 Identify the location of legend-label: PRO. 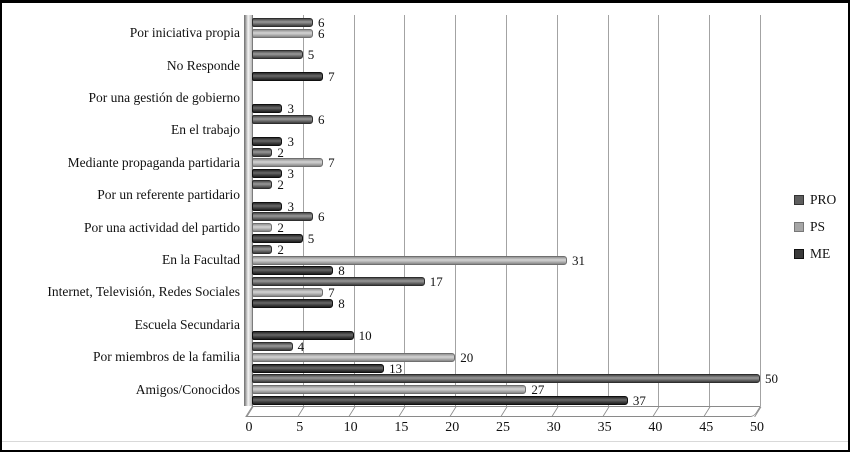
(823, 199).